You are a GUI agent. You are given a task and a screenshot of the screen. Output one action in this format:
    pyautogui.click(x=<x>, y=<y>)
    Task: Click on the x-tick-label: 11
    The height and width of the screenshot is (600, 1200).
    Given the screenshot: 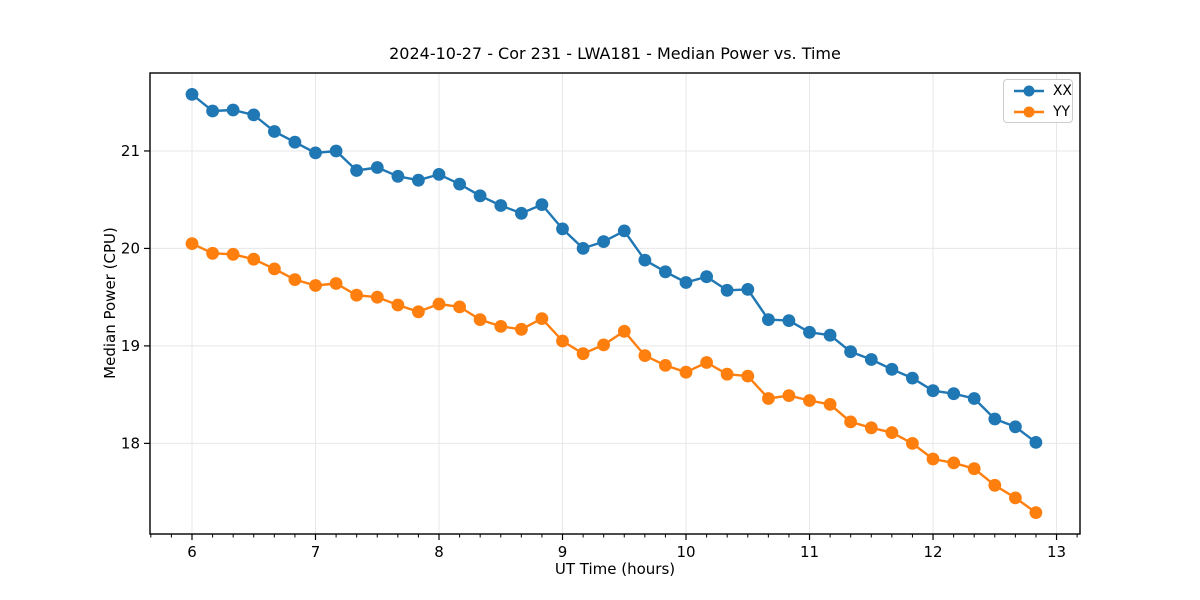 What is the action you would take?
    pyautogui.click(x=809, y=552)
    